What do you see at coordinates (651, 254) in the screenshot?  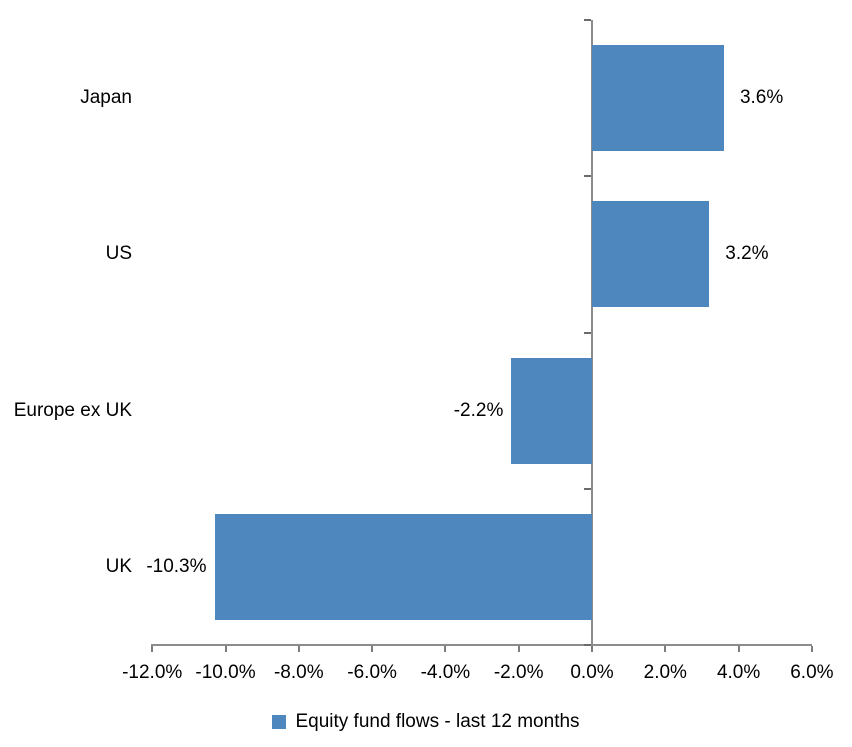 I see `bar-us` at bounding box center [651, 254].